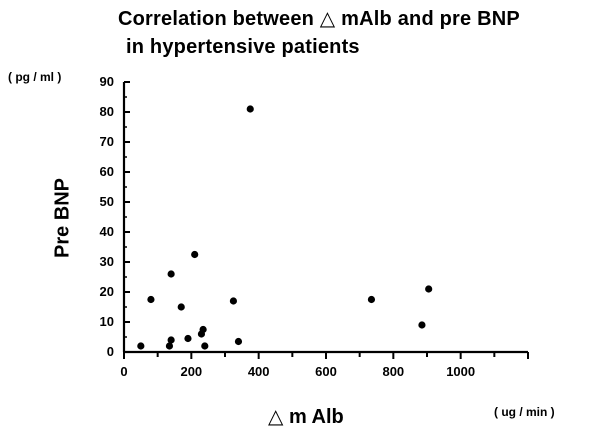 The height and width of the screenshot is (437, 600). Describe the element at coordinates (35, 77) in the screenshot. I see `y-axis-unit: ( pg / ml )` at that location.